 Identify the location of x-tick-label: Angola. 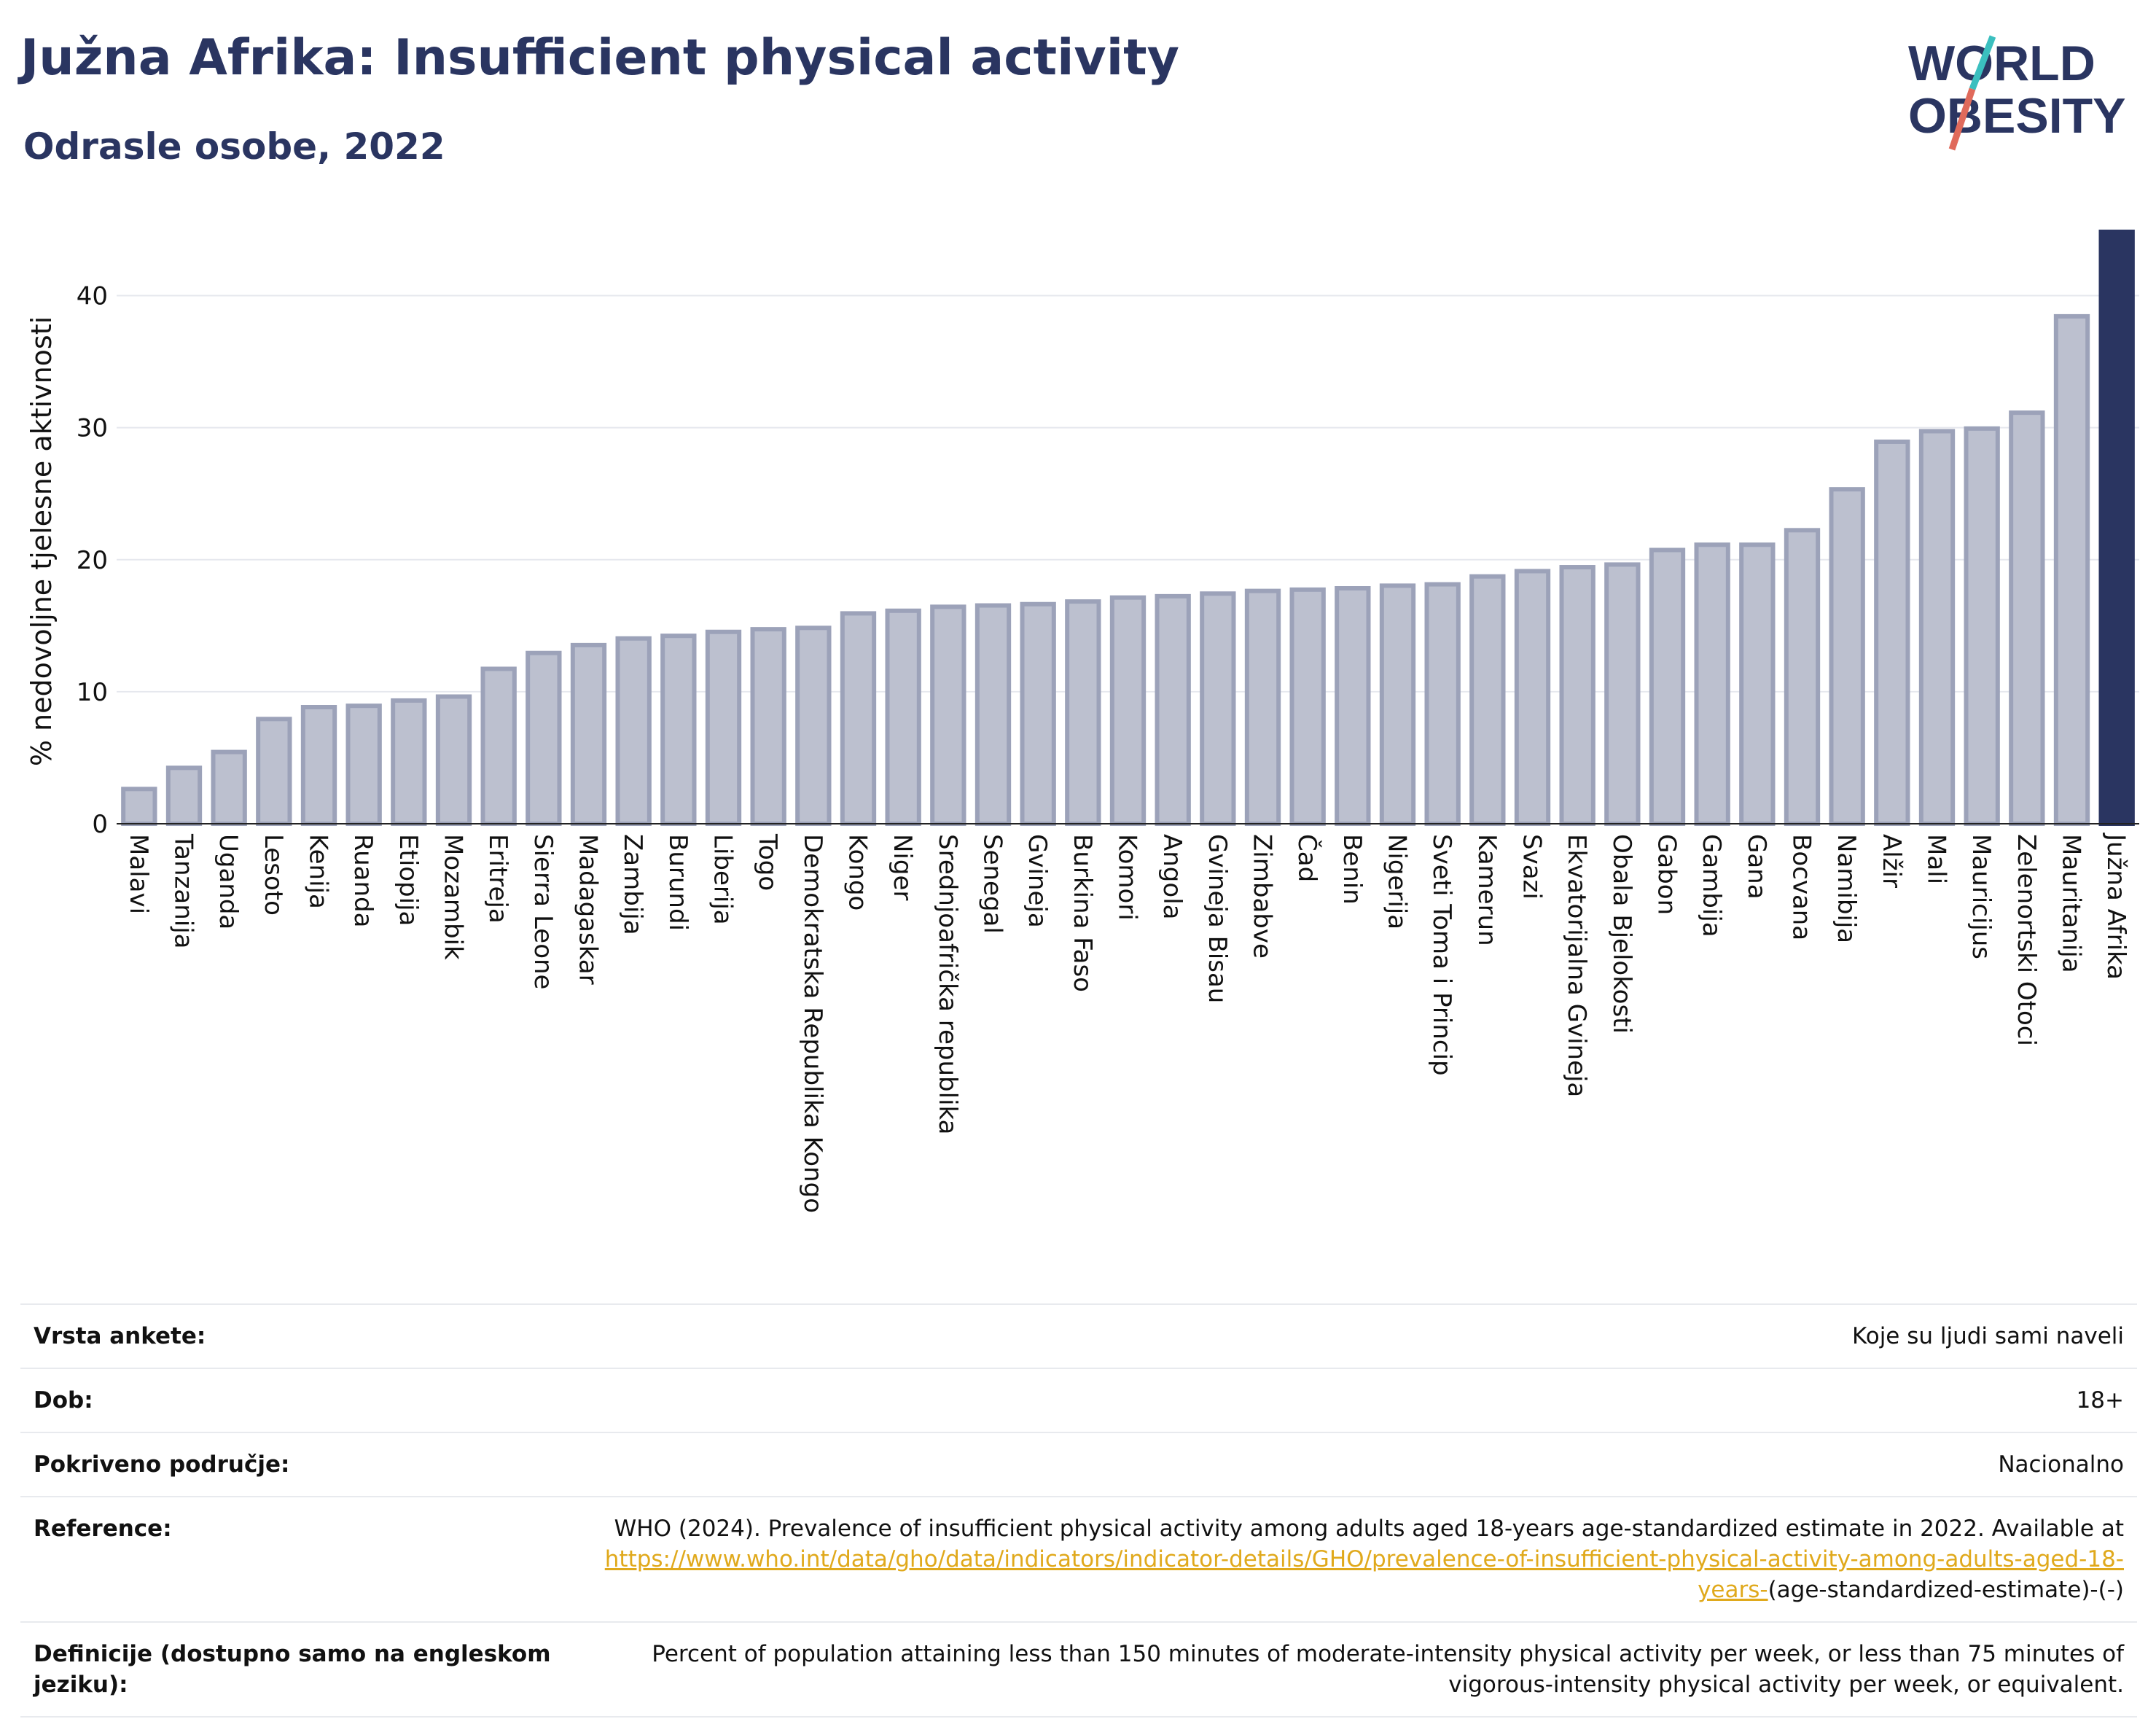
(1172, 877).